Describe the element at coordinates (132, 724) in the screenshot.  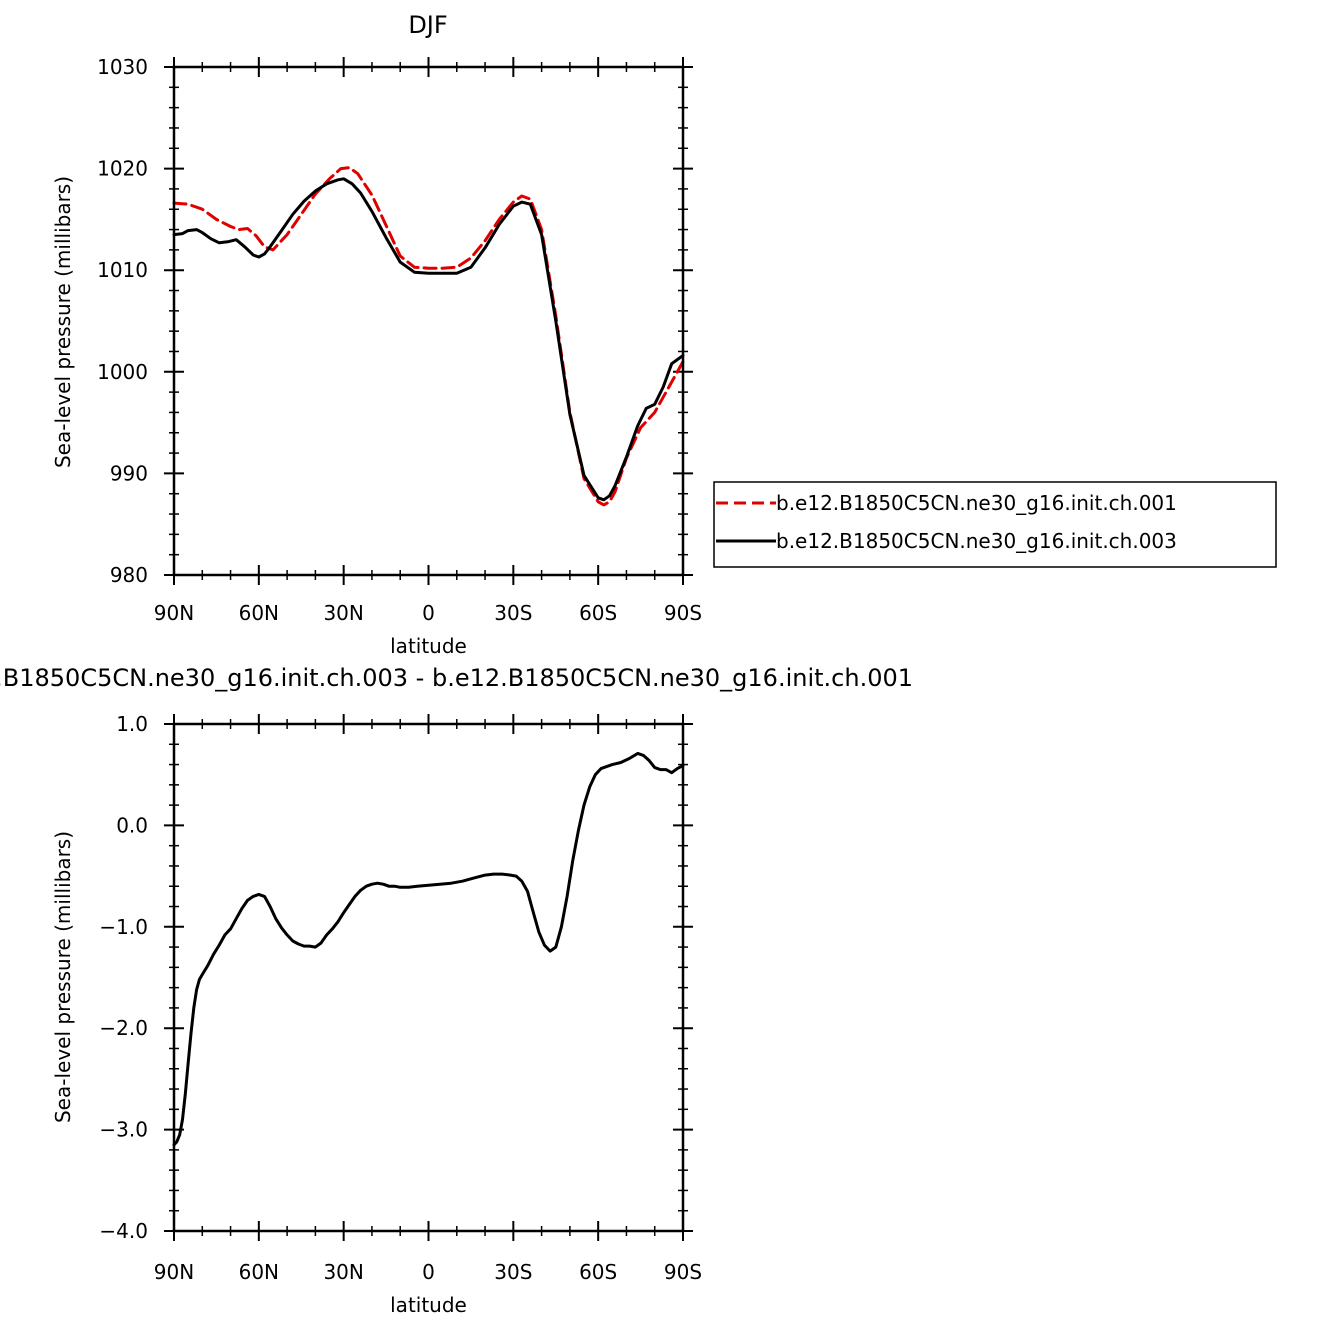
I see `y-tick-label: 1.0` at that location.